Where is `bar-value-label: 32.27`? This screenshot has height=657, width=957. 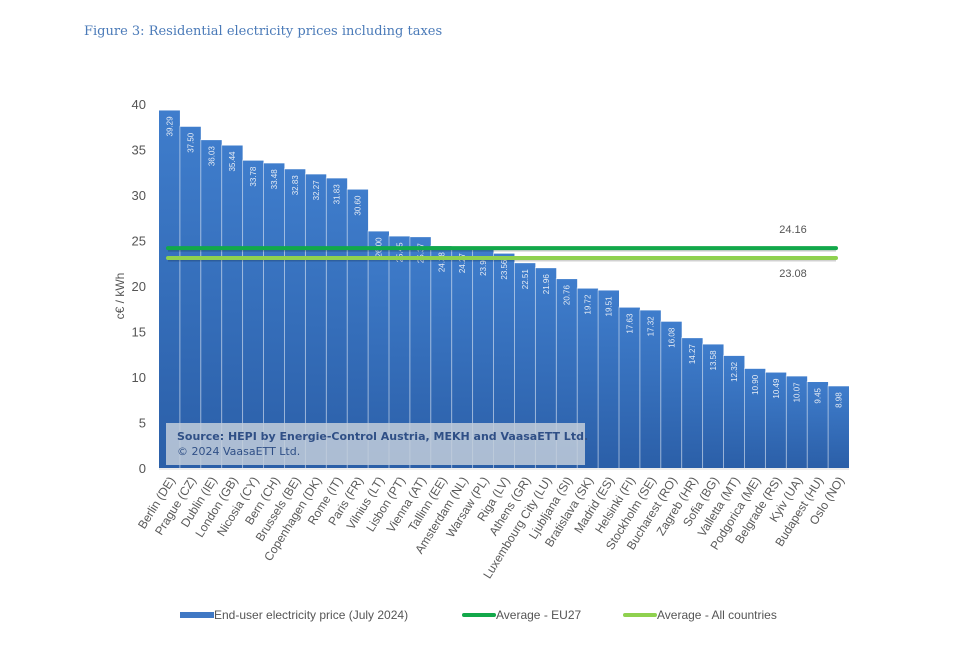
bar-value-label: 32.27 is located at coordinates (316, 190).